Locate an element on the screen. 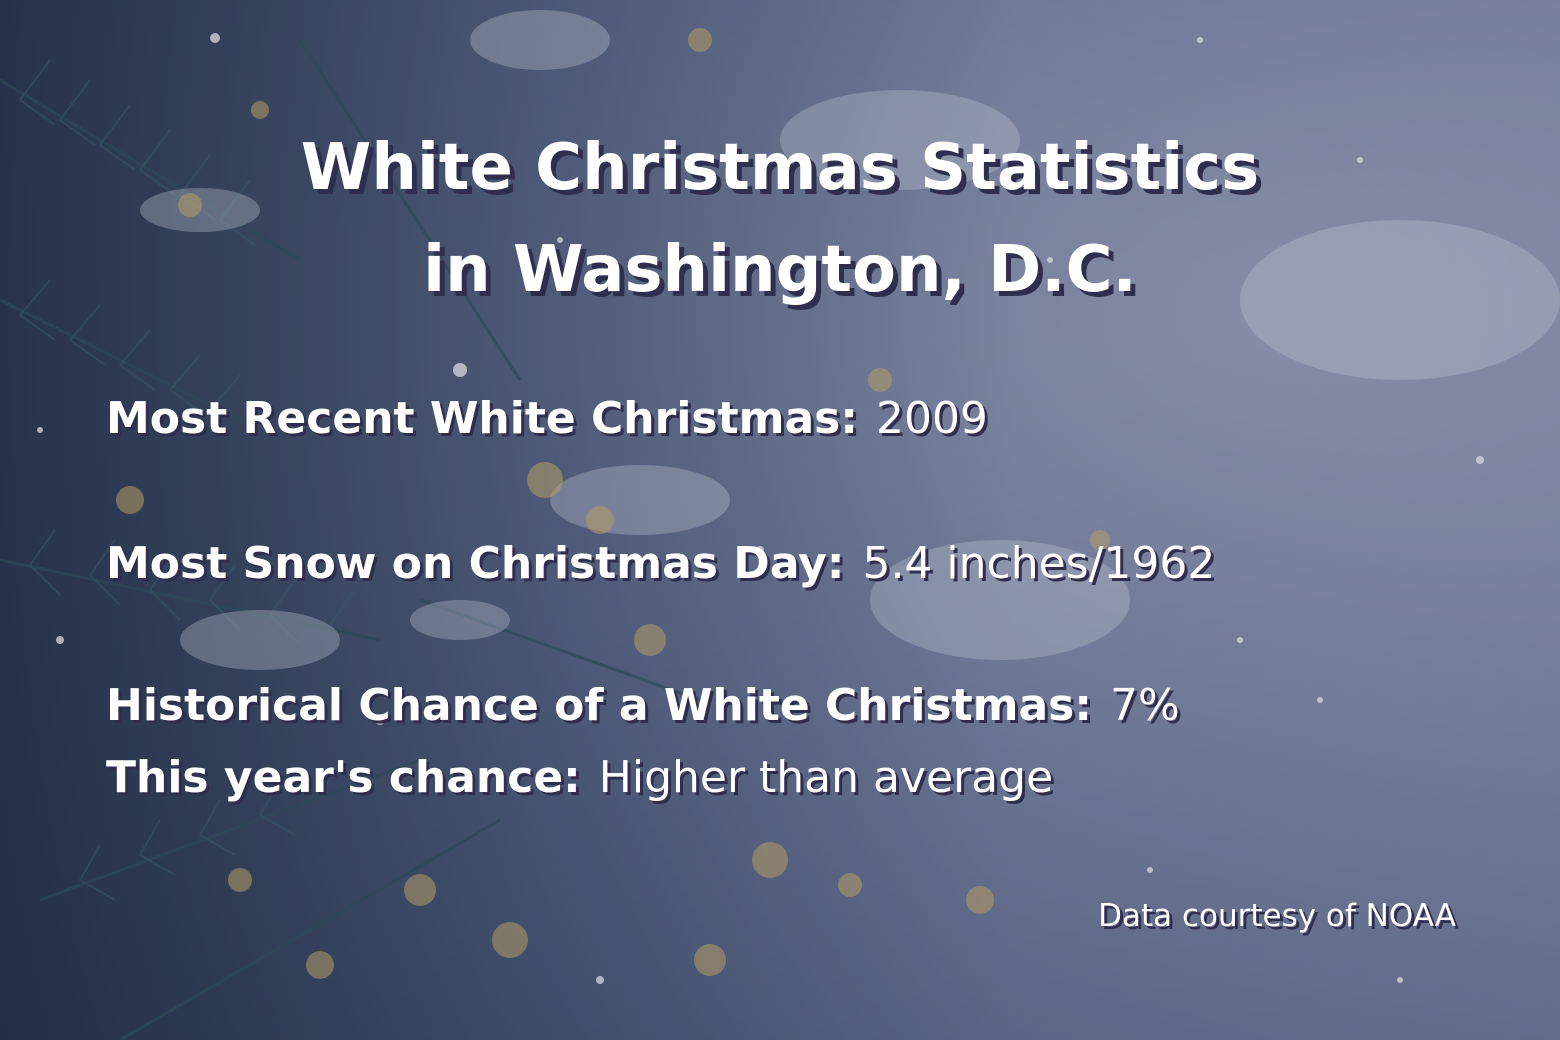 Image resolution: width=1560 pixels, height=1040 pixels. stat-label: Most Recent White Christmas: is located at coordinates (482, 418).